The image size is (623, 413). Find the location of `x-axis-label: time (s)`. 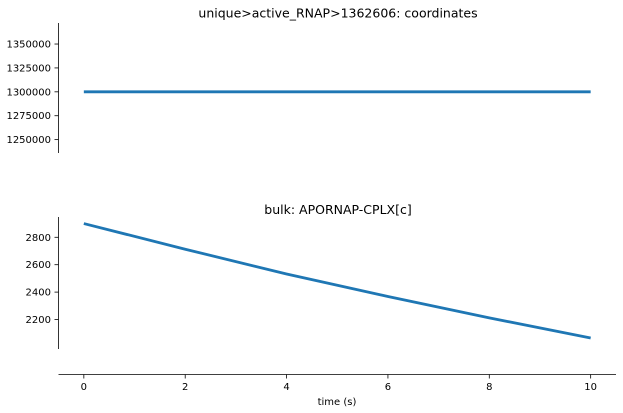

x-axis-label: time (s) is located at coordinates (337, 402).